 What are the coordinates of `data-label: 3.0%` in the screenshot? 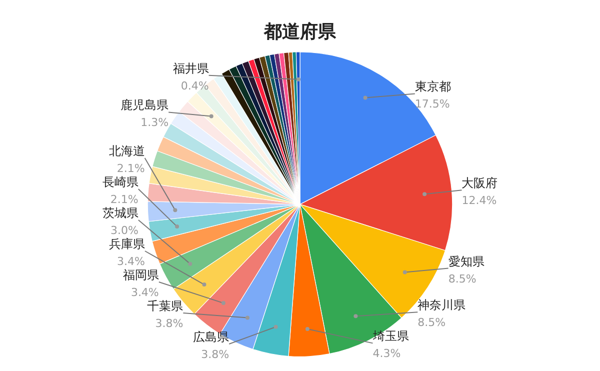 It's located at (124, 230).